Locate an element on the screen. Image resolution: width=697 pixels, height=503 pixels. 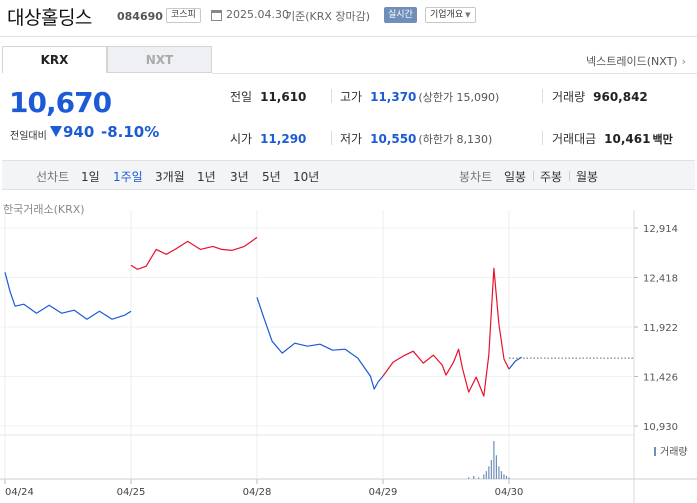
company-name: 대상홀딩스 is located at coordinates (49, 18).